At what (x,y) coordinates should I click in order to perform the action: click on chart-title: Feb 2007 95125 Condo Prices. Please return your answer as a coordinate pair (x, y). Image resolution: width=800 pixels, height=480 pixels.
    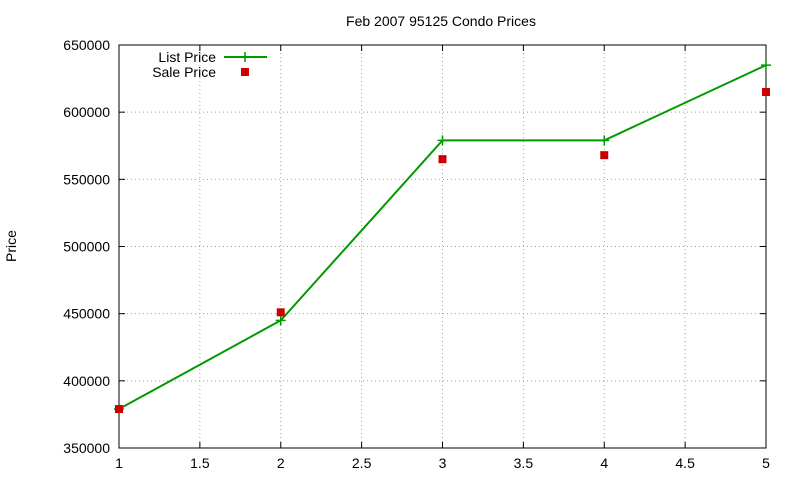
    Looking at the image, I should click on (441, 21).